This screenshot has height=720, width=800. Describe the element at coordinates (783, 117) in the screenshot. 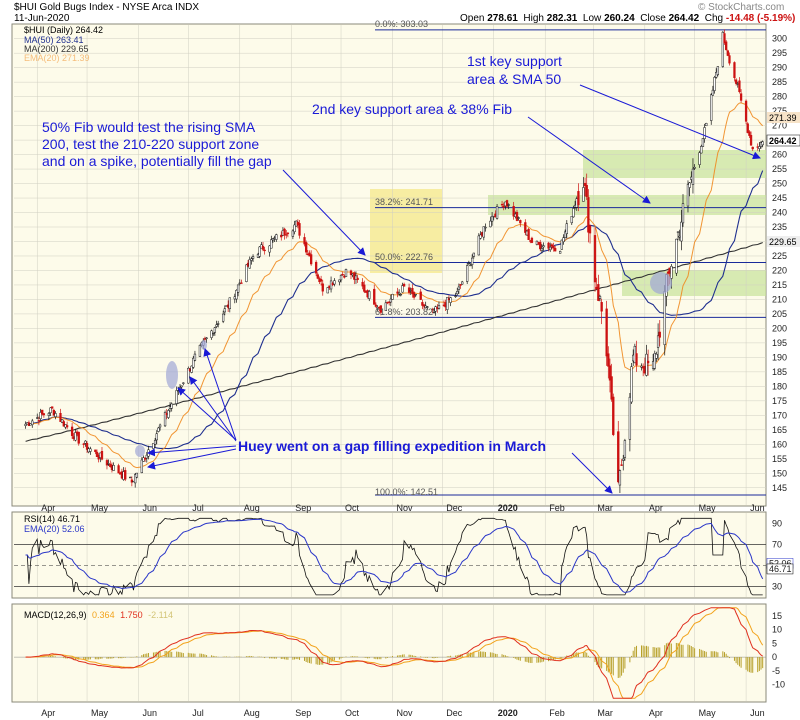

I see `tag-ema: 271.39` at that location.